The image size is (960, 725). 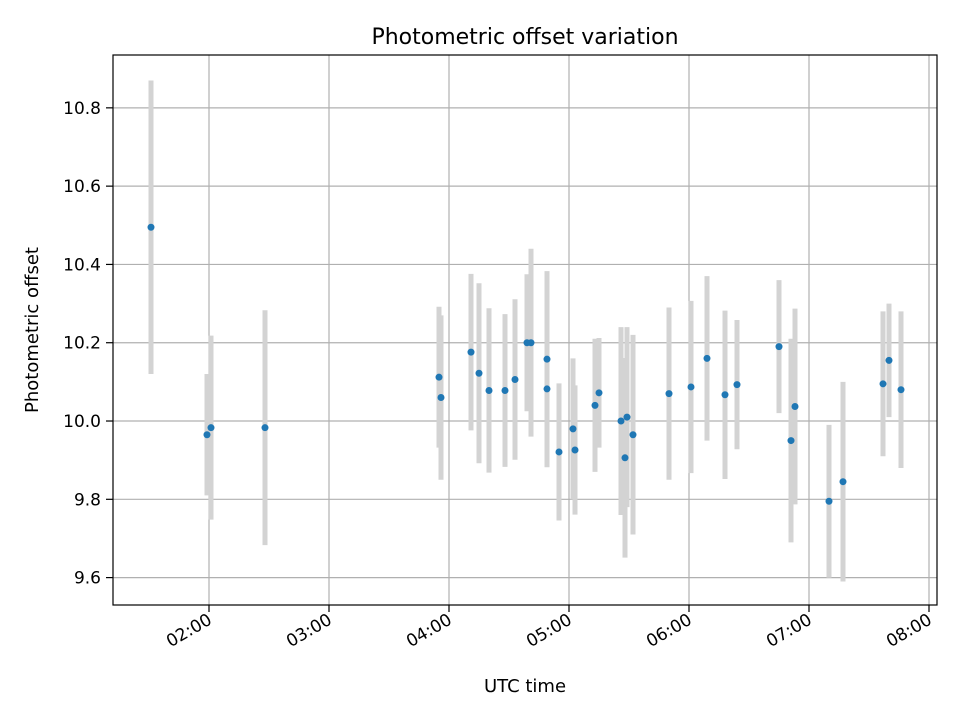 What do you see at coordinates (82, 265) in the screenshot?
I see `y-tick-label: 10.4` at bounding box center [82, 265].